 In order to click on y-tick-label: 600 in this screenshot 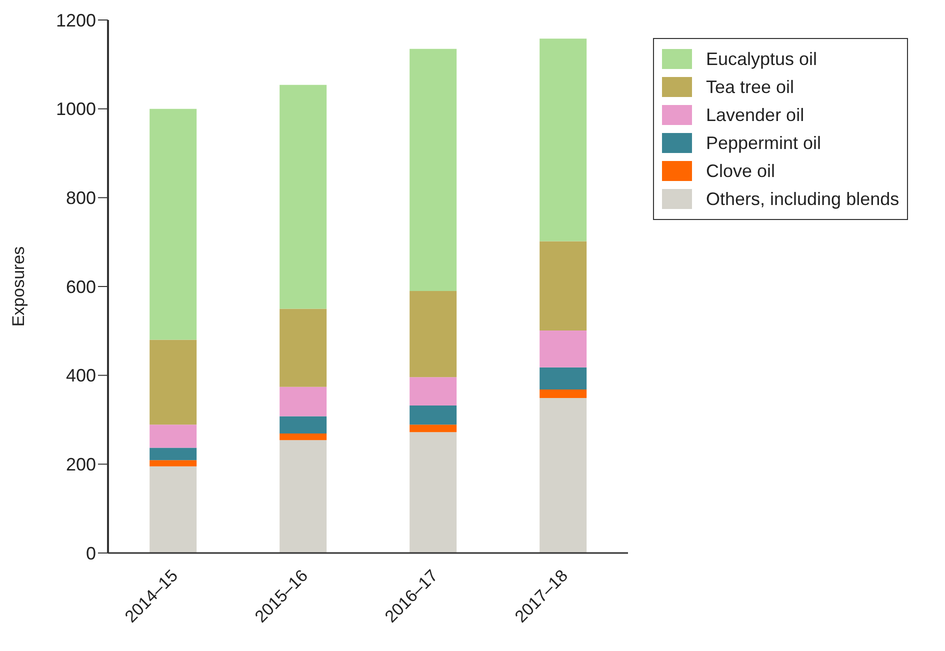, I will do `click(81, 286)`.